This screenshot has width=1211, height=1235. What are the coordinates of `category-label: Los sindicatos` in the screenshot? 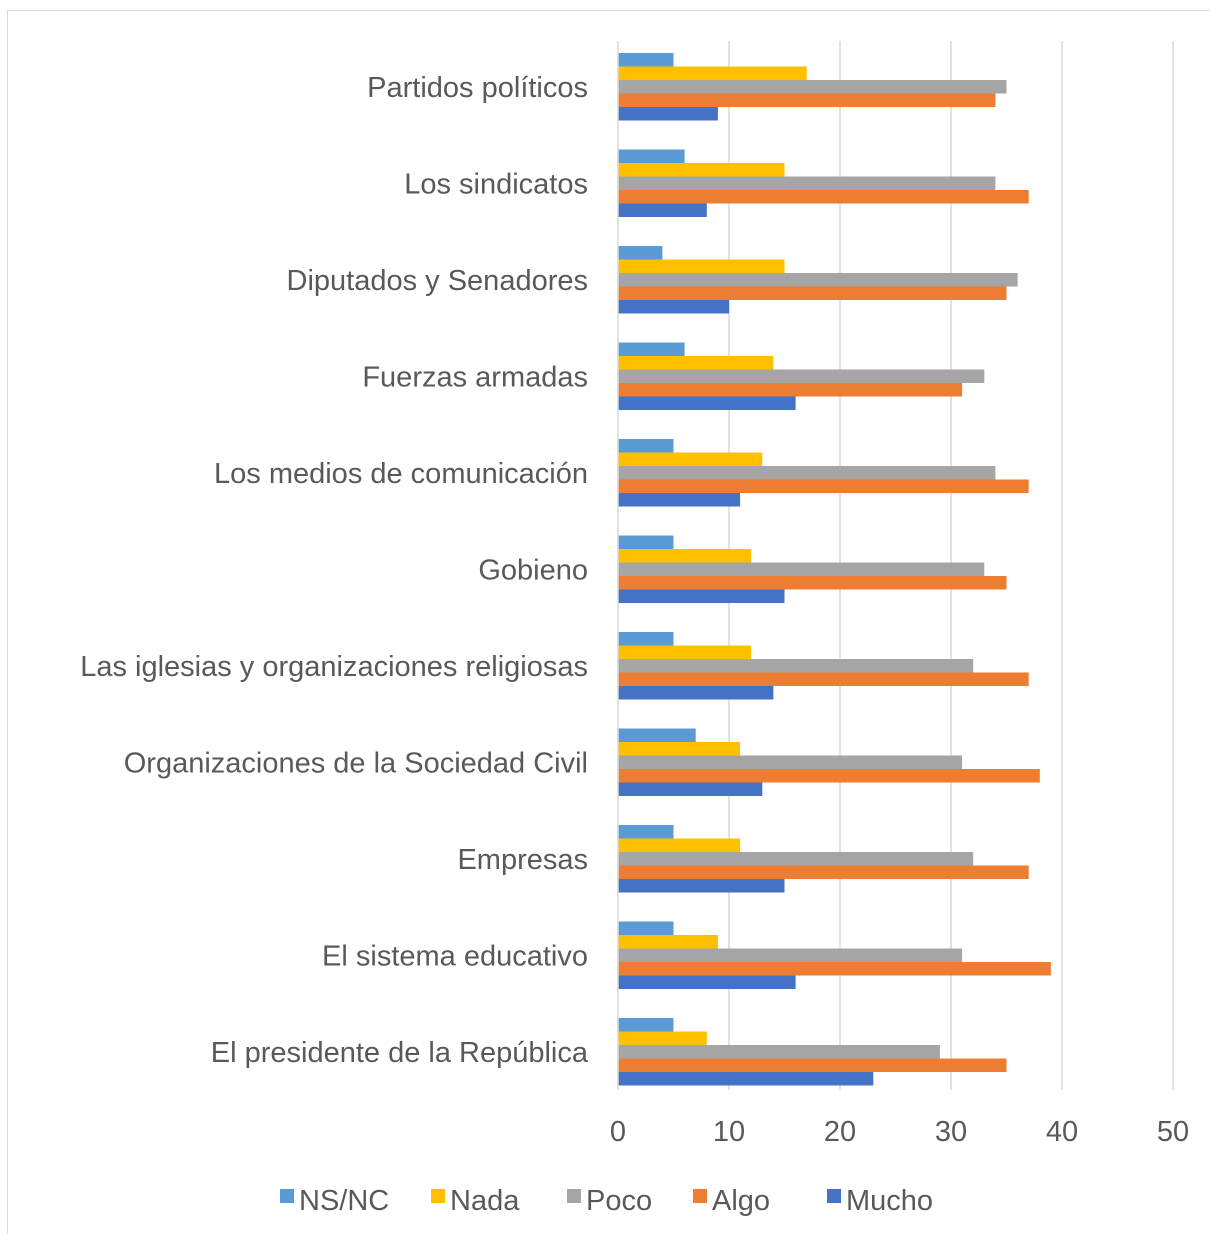 It's located at (496, 184).